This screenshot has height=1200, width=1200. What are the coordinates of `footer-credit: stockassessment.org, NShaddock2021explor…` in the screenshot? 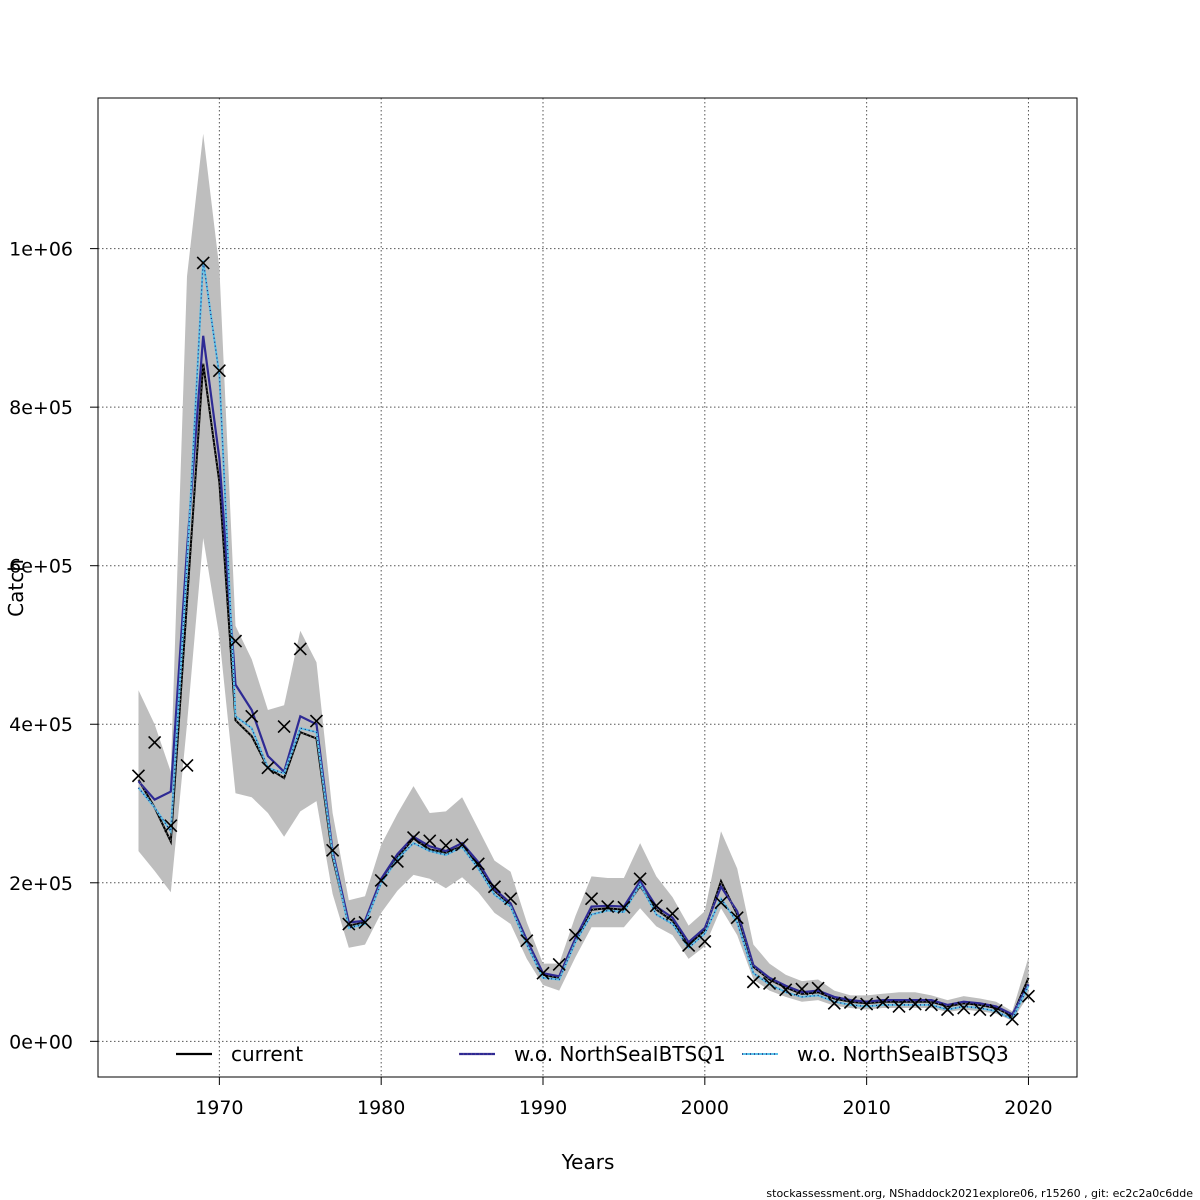 It's located at (979, 1193).